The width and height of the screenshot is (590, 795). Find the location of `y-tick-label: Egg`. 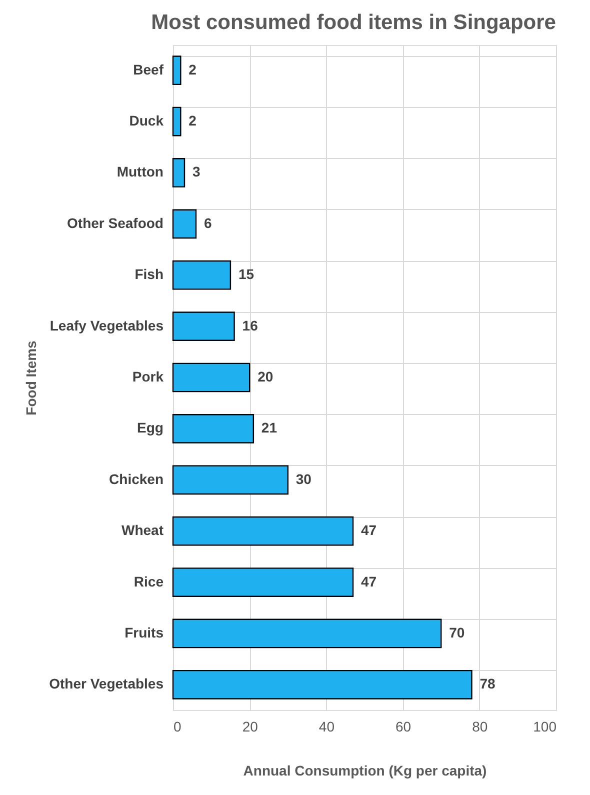

y-tick-label: Egg is located at coordinates (150, 428).